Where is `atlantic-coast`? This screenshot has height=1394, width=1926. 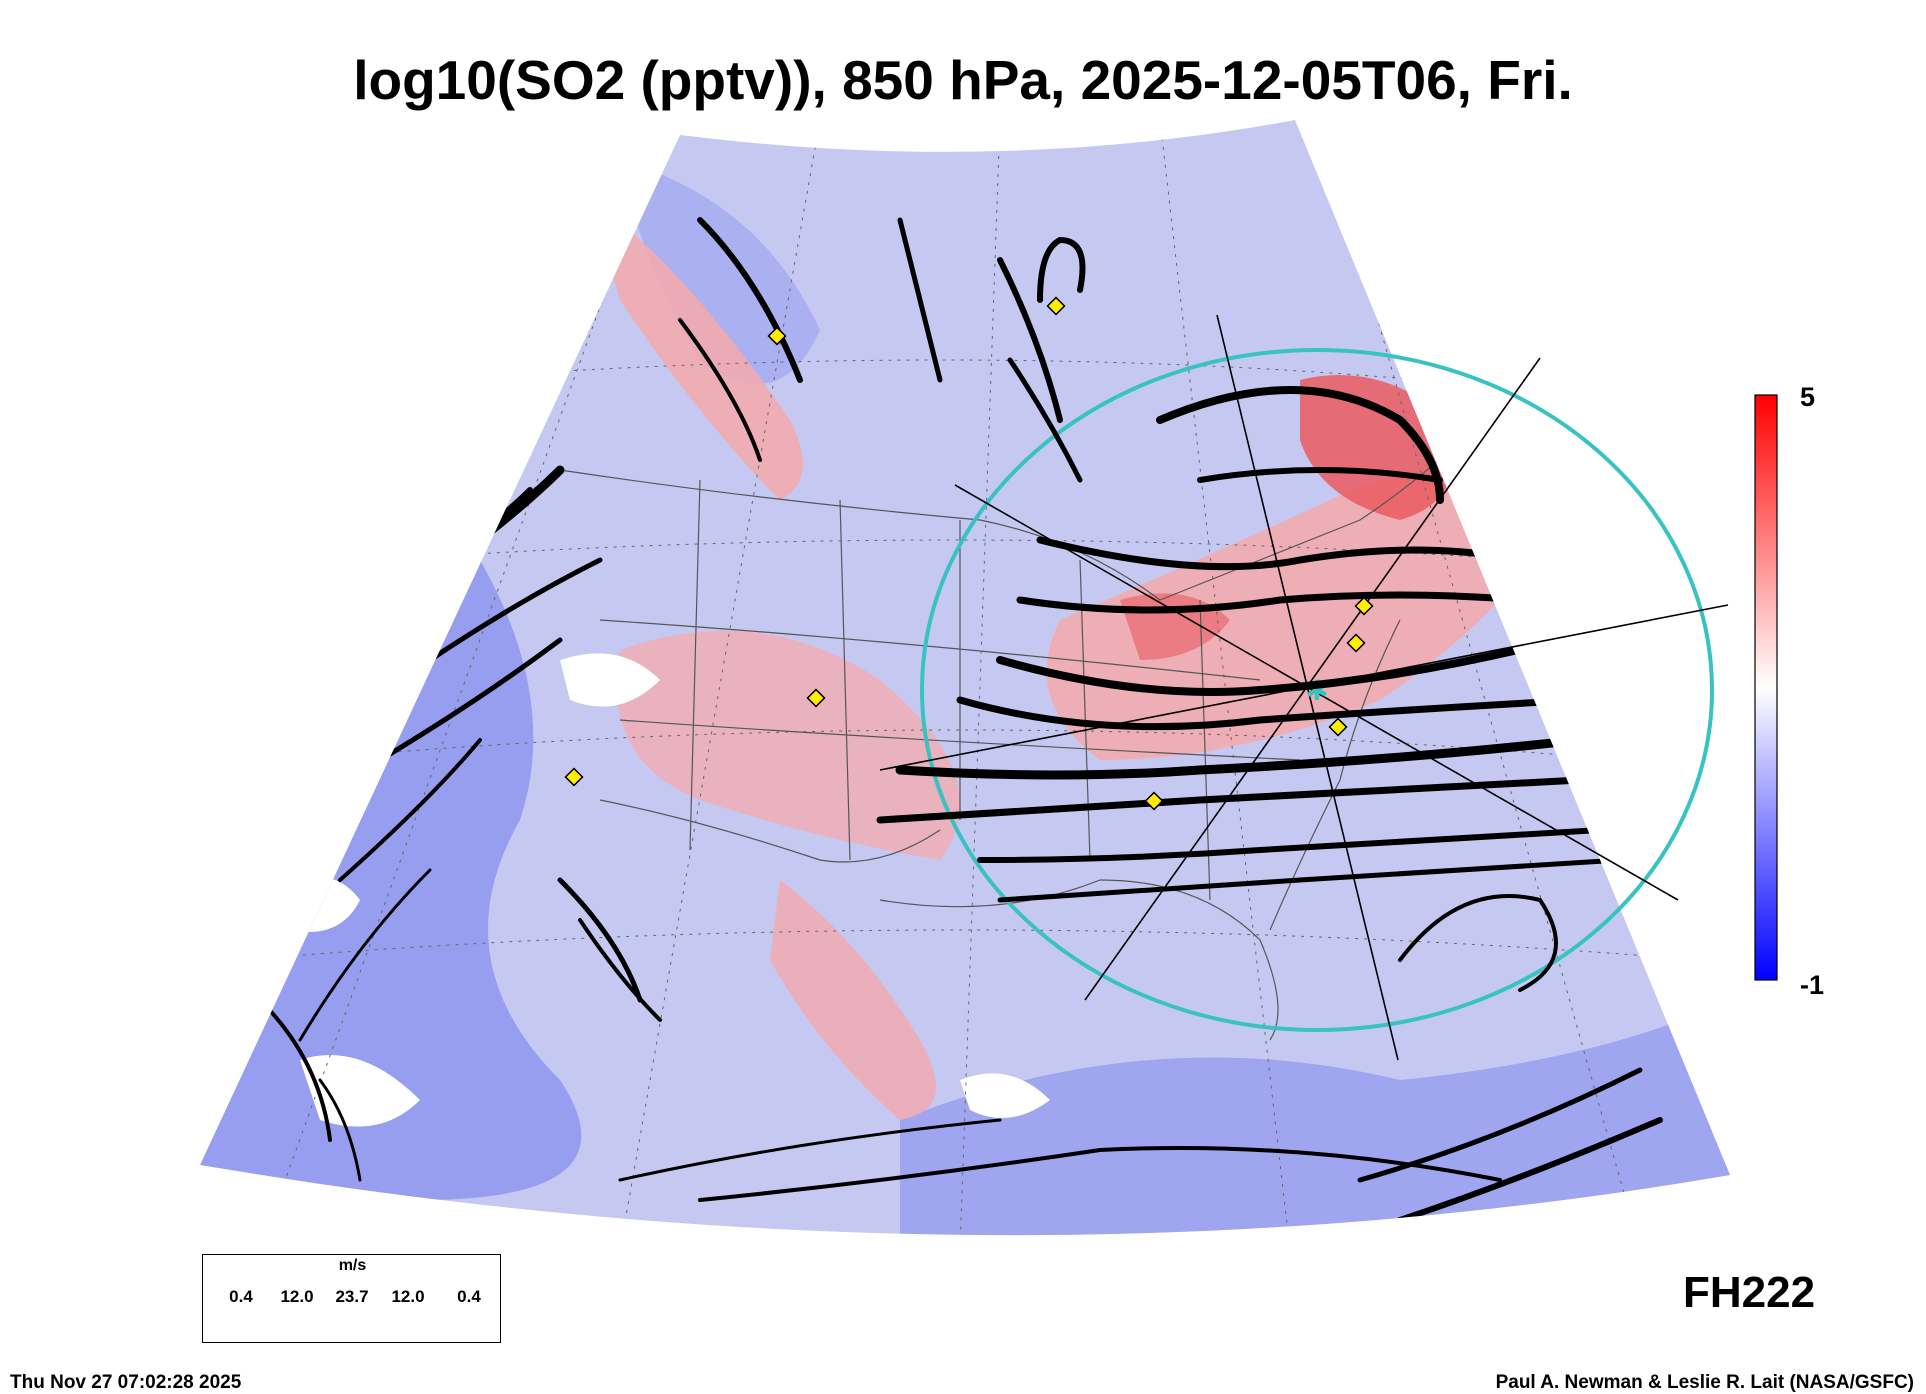 atlantic-coast is located at coordinates (1335, 775).